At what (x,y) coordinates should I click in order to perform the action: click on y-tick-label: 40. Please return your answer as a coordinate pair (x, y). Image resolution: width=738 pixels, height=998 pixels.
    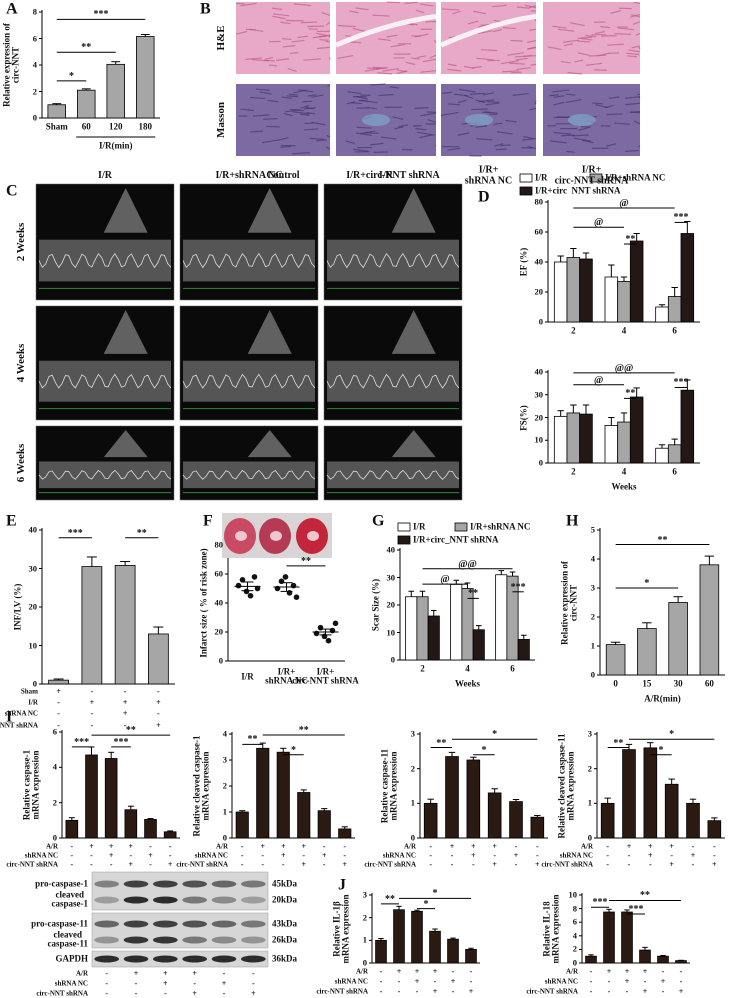
    Looking at the image, I should click on (539, 261).